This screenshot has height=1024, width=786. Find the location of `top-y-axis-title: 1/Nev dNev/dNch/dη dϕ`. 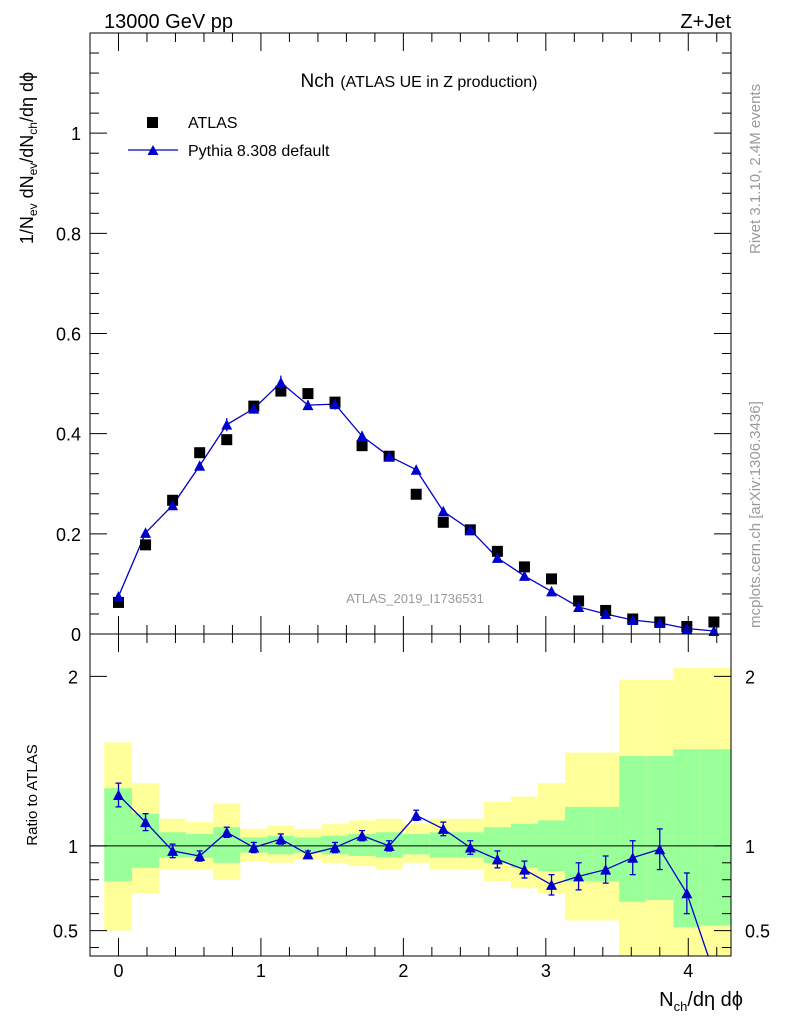

top-y-axis-title: 1/Nev dNev/dNch/dη dϕ is located at coordinates (28, 158).